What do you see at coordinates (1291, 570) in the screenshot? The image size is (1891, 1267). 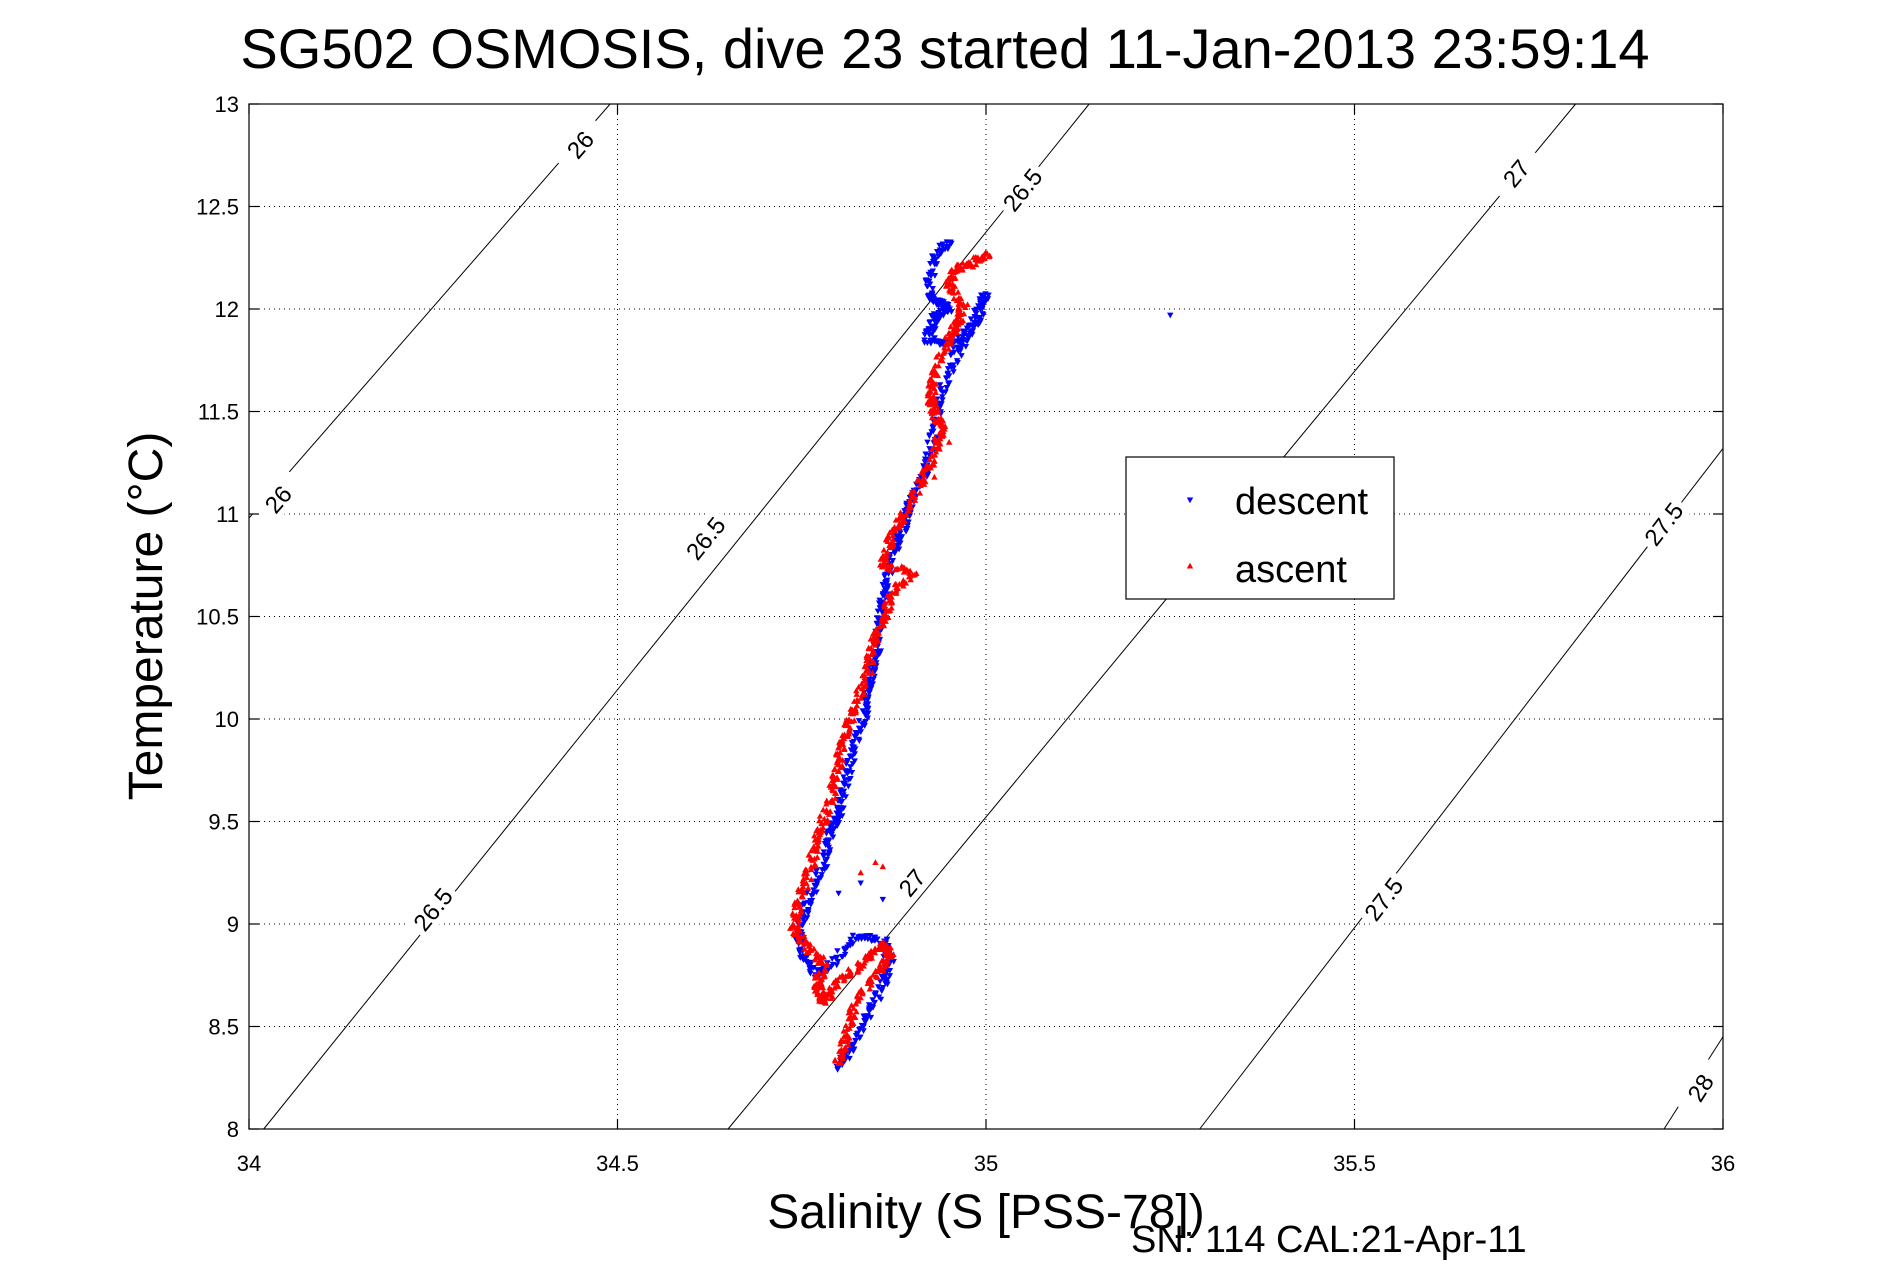 I see `legend-ascent-label: ascent` at bounding box center [1291, 570].